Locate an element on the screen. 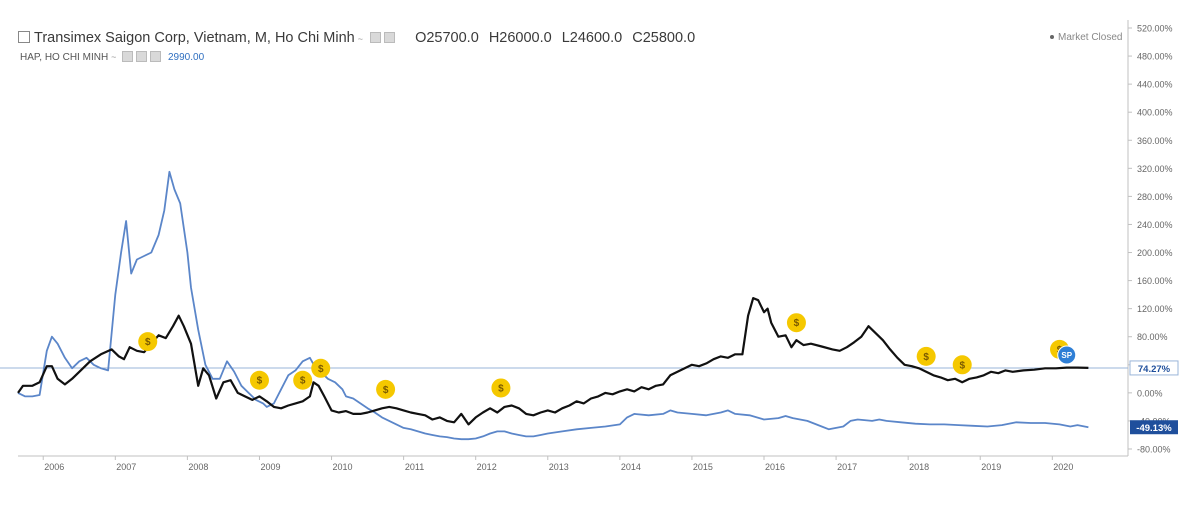 This screenshot has height=505, width=1200. market-status-text: Market Closed is located at coordinates (1090, 37).